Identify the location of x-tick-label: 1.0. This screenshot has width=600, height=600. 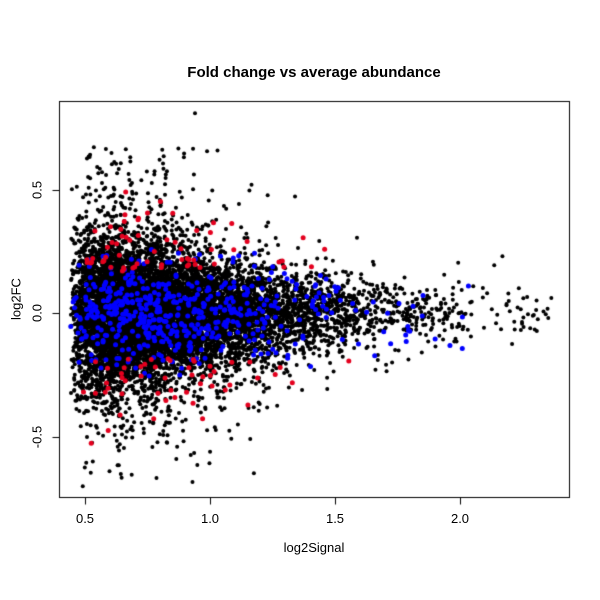
(210, 518).